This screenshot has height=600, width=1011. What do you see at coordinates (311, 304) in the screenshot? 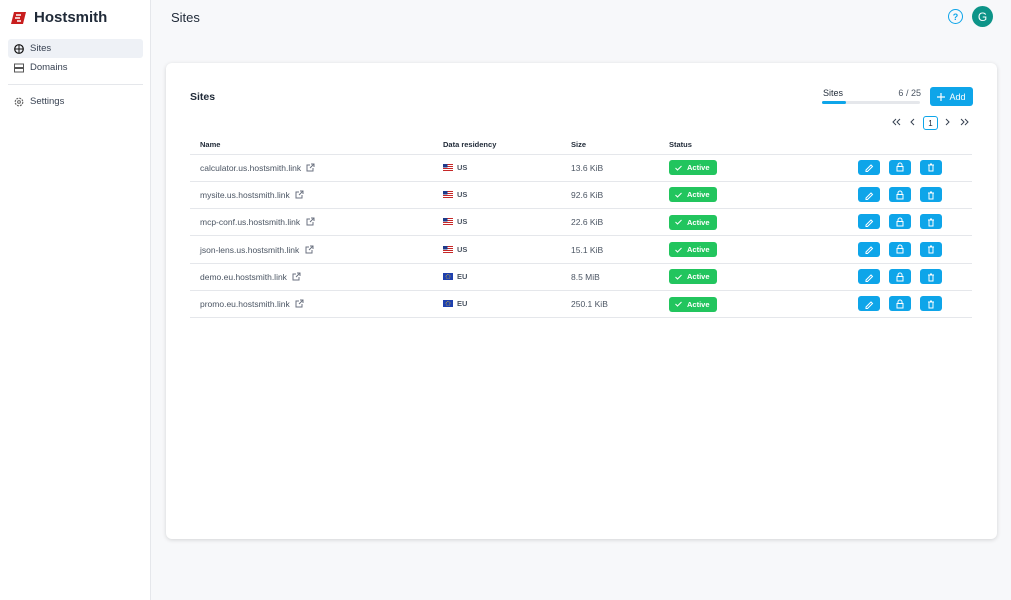
I see `name-cell: promo.eu.hostsmith.link` at bounding box center [311, 304].